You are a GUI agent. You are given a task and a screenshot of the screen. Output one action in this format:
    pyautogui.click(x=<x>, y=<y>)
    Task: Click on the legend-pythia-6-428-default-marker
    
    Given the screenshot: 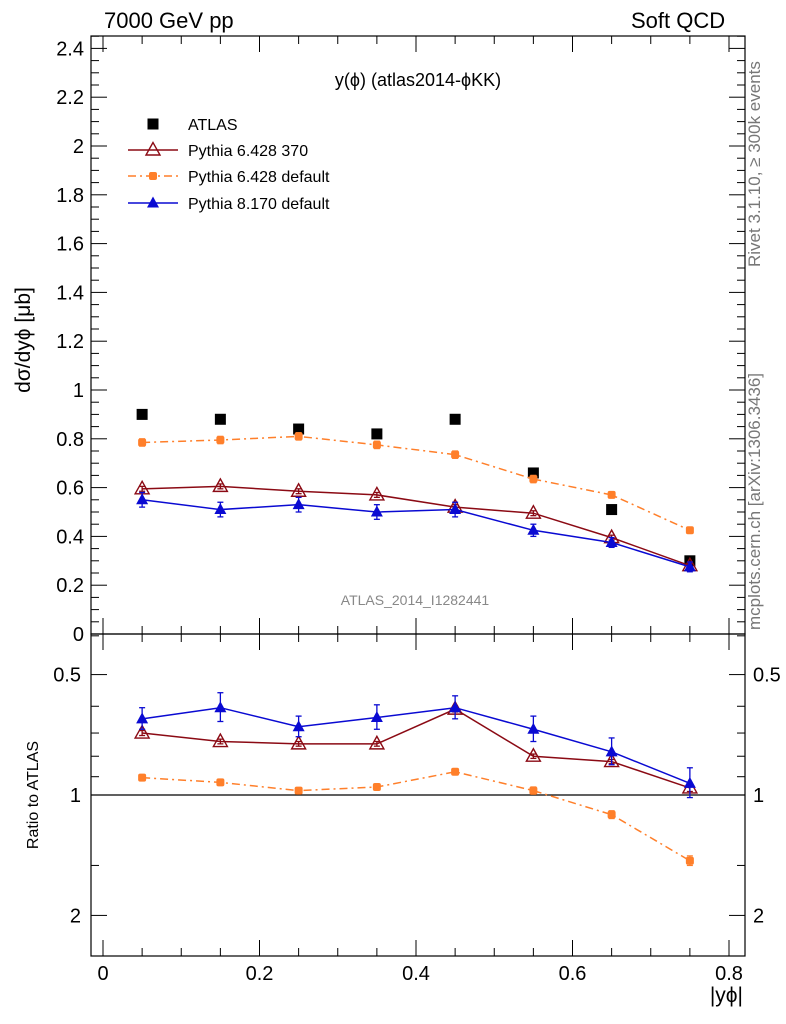 What is the action you would take?
    pyautogui.click(x=153, y=176)
    